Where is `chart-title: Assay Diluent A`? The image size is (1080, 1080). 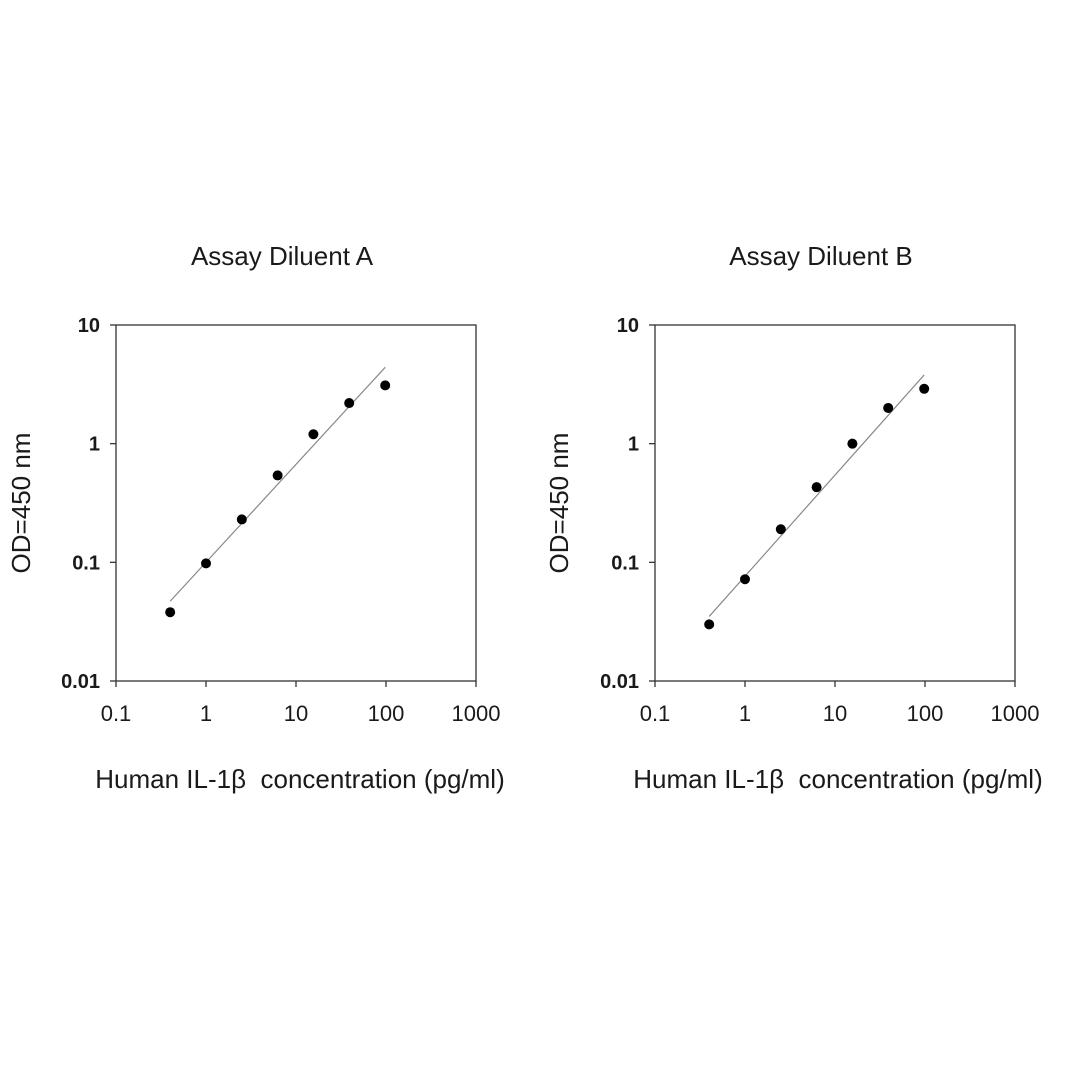
chart-title: Assay Diluent A is located at coordinates (282, 256).